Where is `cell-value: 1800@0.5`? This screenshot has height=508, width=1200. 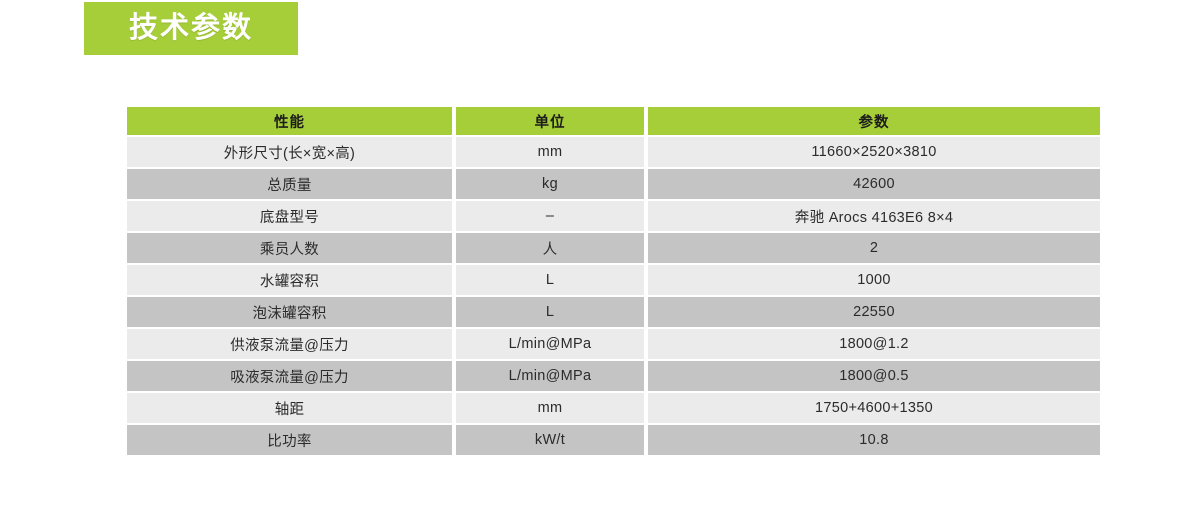
cell-value: 1800@0.5 is located at coordinates (874, 377).